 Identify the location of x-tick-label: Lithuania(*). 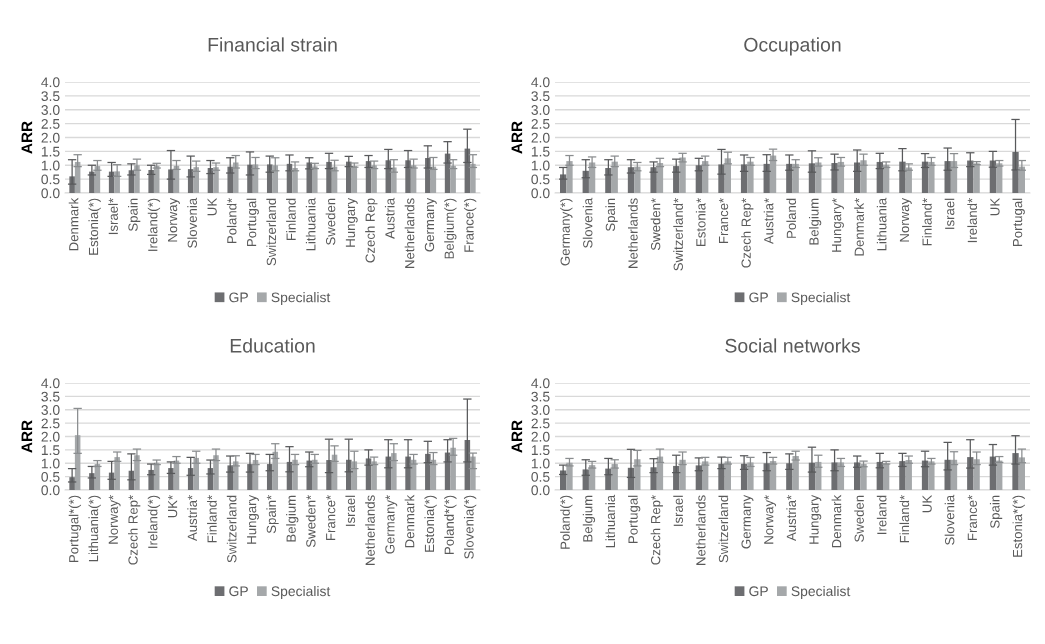
(94, 528).